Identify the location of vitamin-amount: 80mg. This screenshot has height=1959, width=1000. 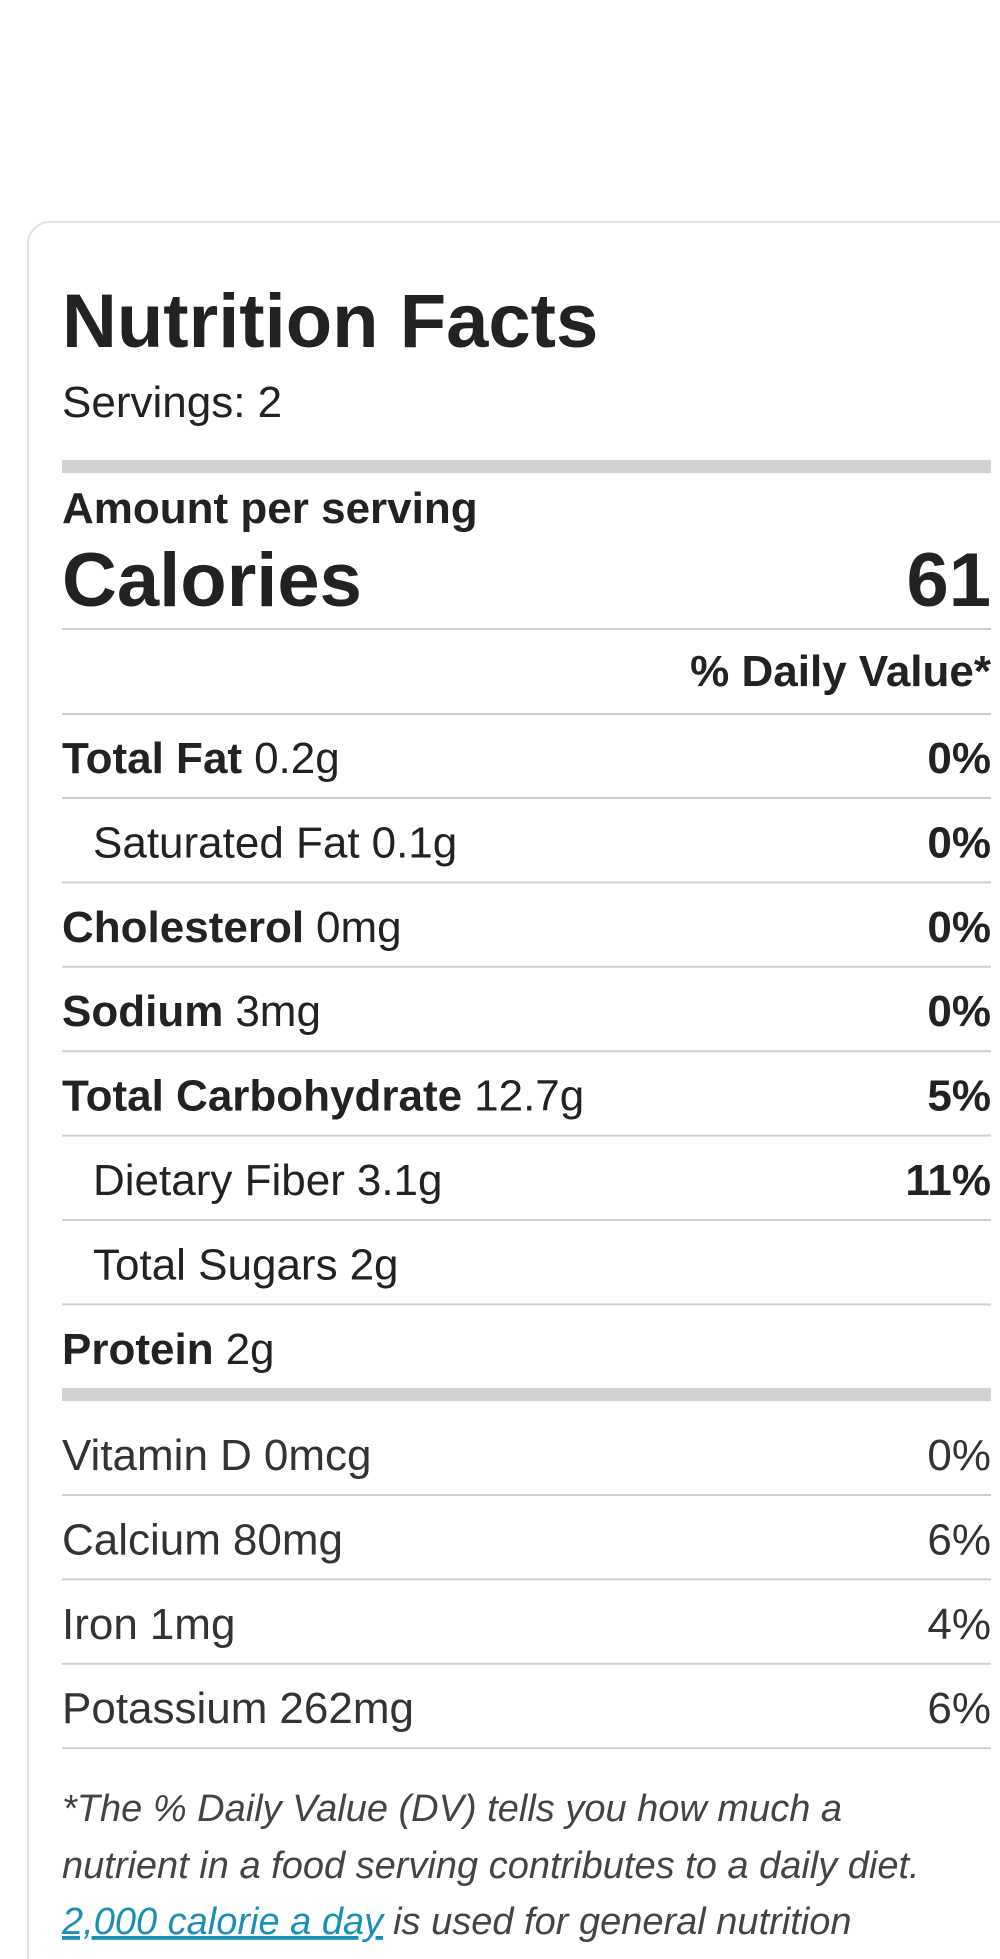
(288, 1539).